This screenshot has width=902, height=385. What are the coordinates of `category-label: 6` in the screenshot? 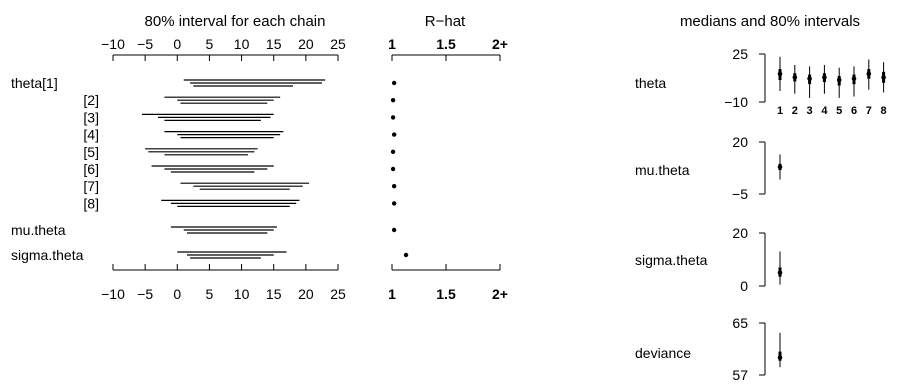 It's located at (854, 111).